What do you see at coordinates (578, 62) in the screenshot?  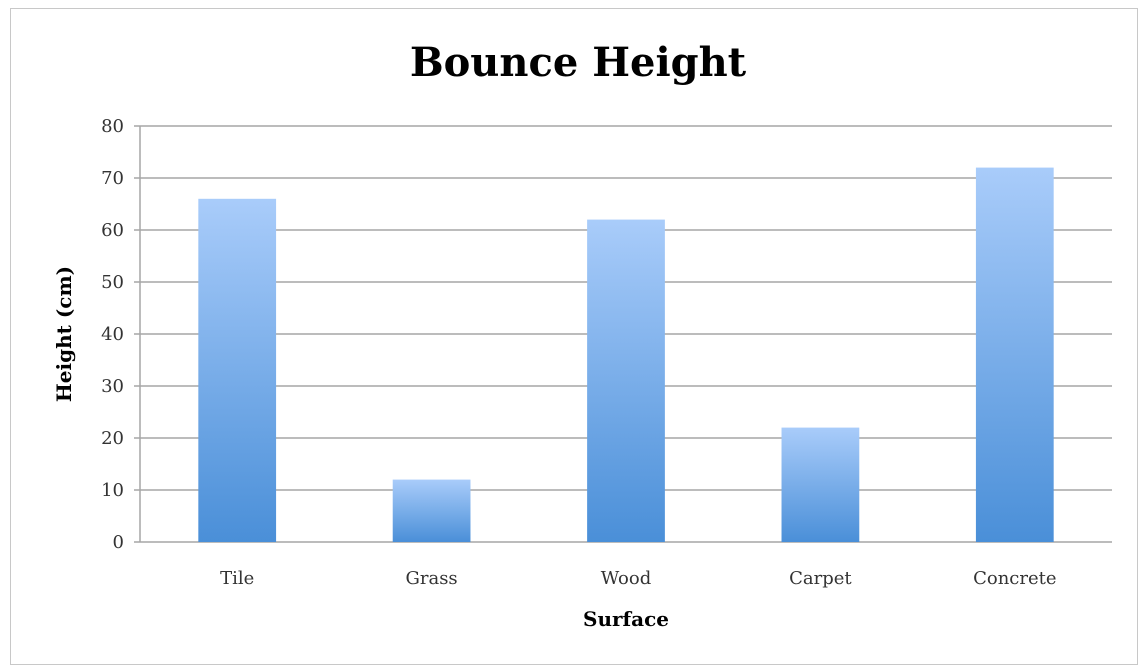 I see `chart-title: Bounce Height` at bounding box center [578, 62].